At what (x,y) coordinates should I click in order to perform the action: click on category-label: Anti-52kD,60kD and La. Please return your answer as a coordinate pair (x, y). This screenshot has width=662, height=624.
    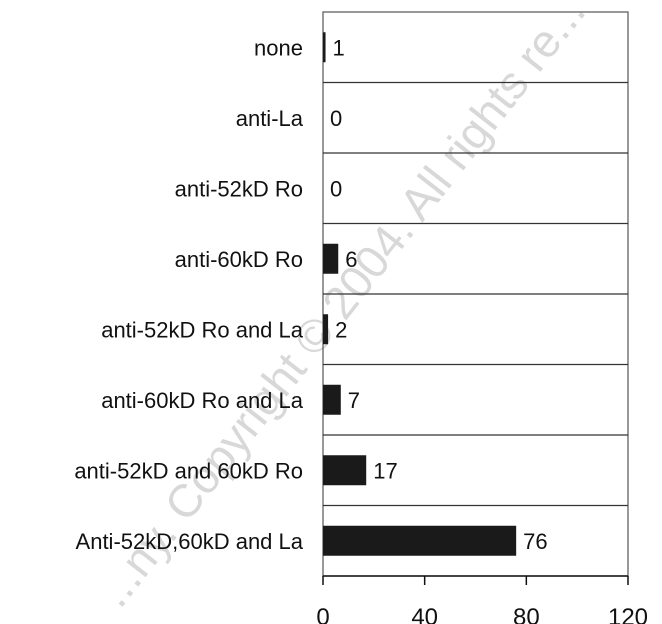
    Looking at the image, I should click on (190, 541).